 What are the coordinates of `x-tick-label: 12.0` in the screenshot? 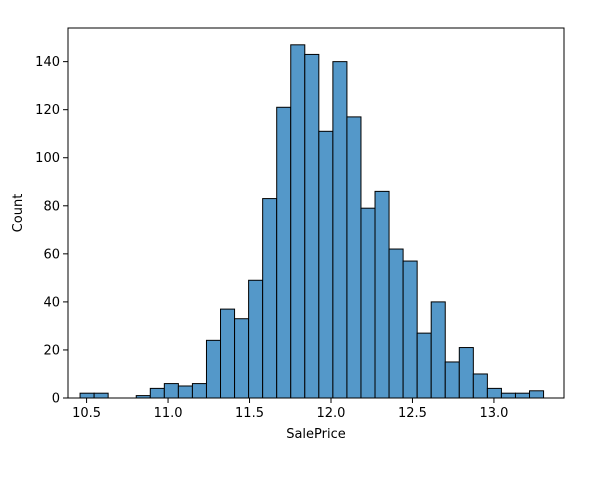 It's located at (331, 413).